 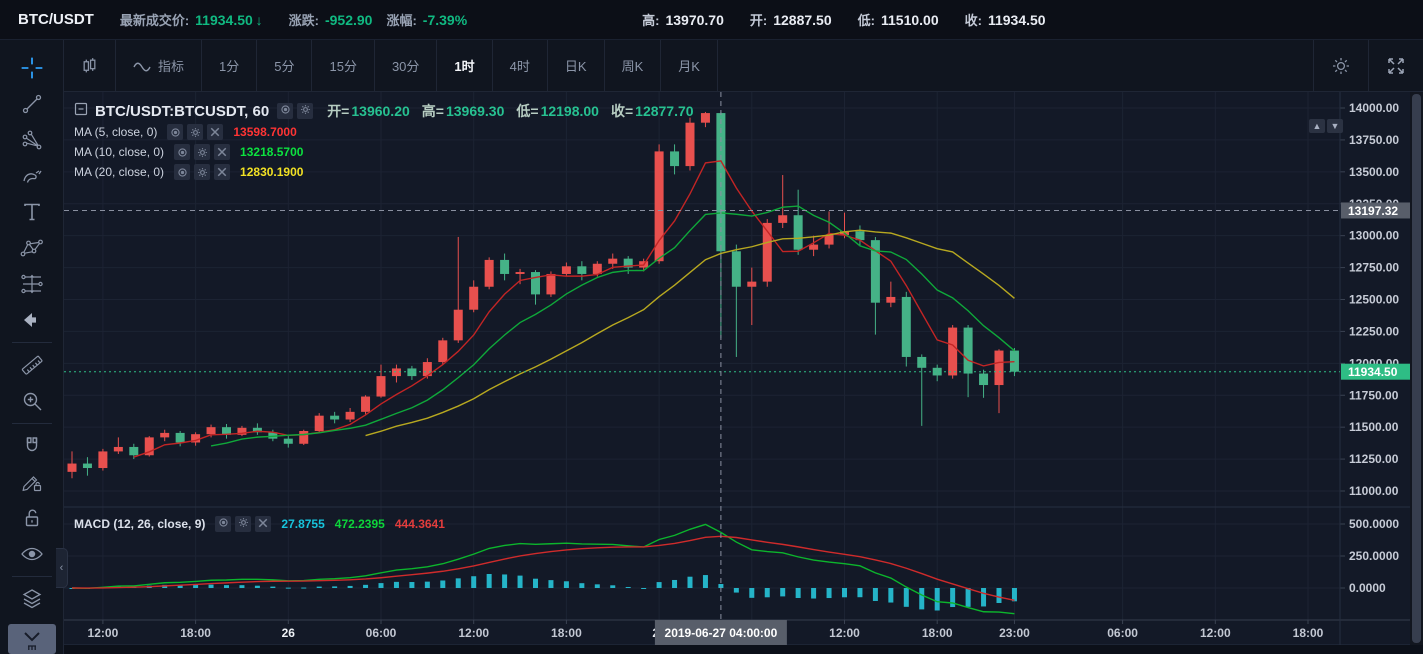 I want to click on settings-button, so click(x=1341, y=65).